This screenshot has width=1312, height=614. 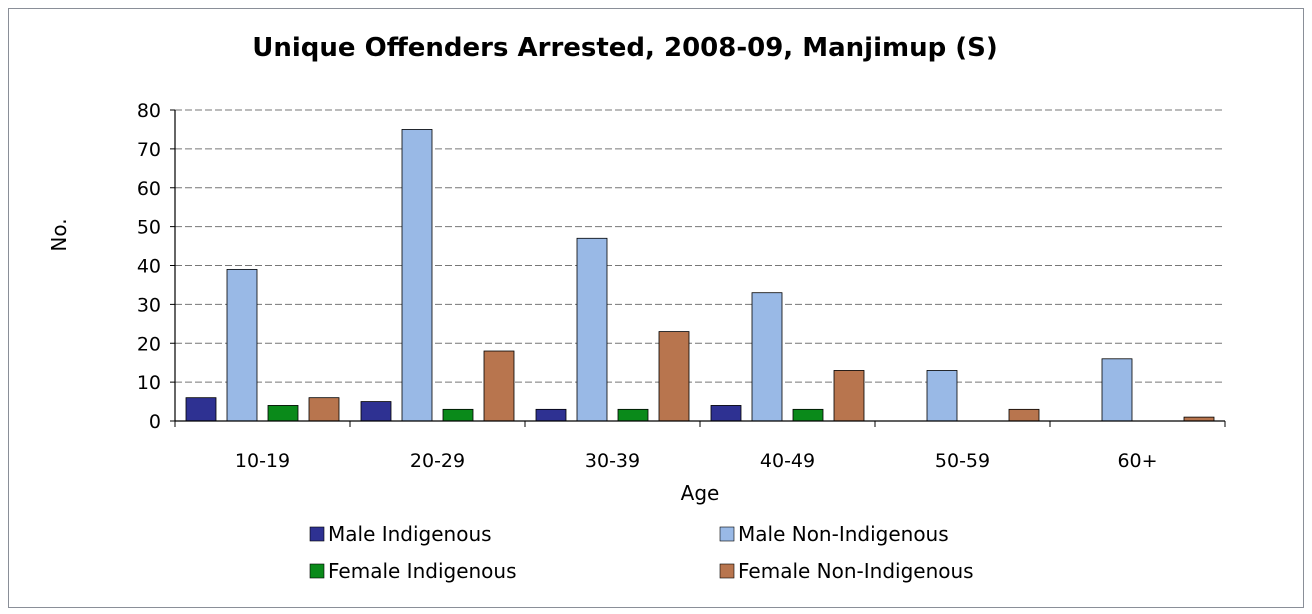 What do you see at coordinates (942, 396) in the screenshot?
I see `bar-50-59-male-non-indigenous` at bounding box center [942, 396].